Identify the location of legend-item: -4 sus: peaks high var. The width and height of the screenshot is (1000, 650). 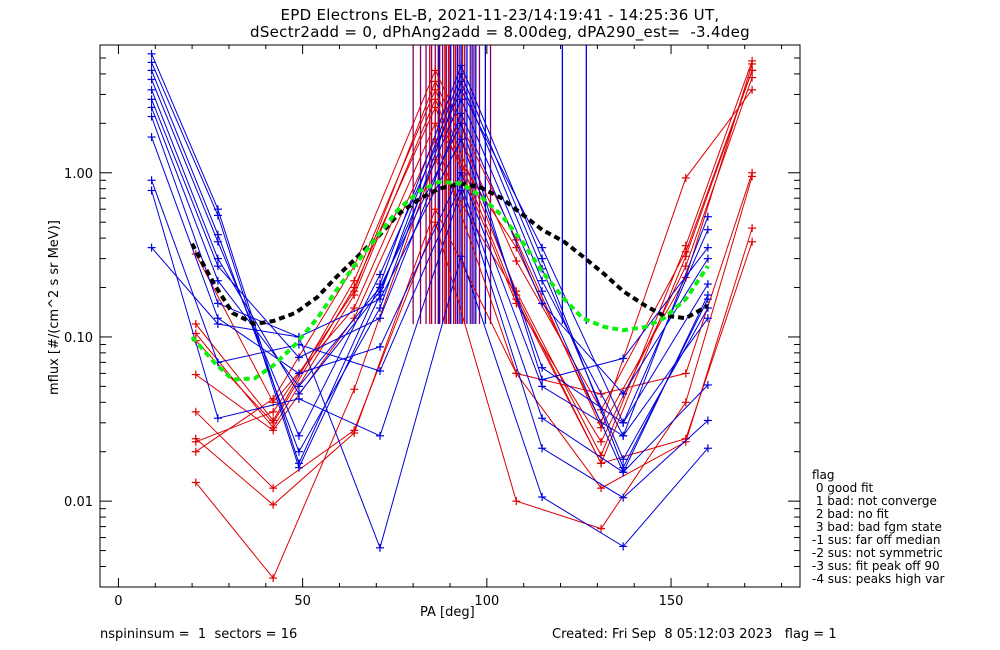
(878, 579).